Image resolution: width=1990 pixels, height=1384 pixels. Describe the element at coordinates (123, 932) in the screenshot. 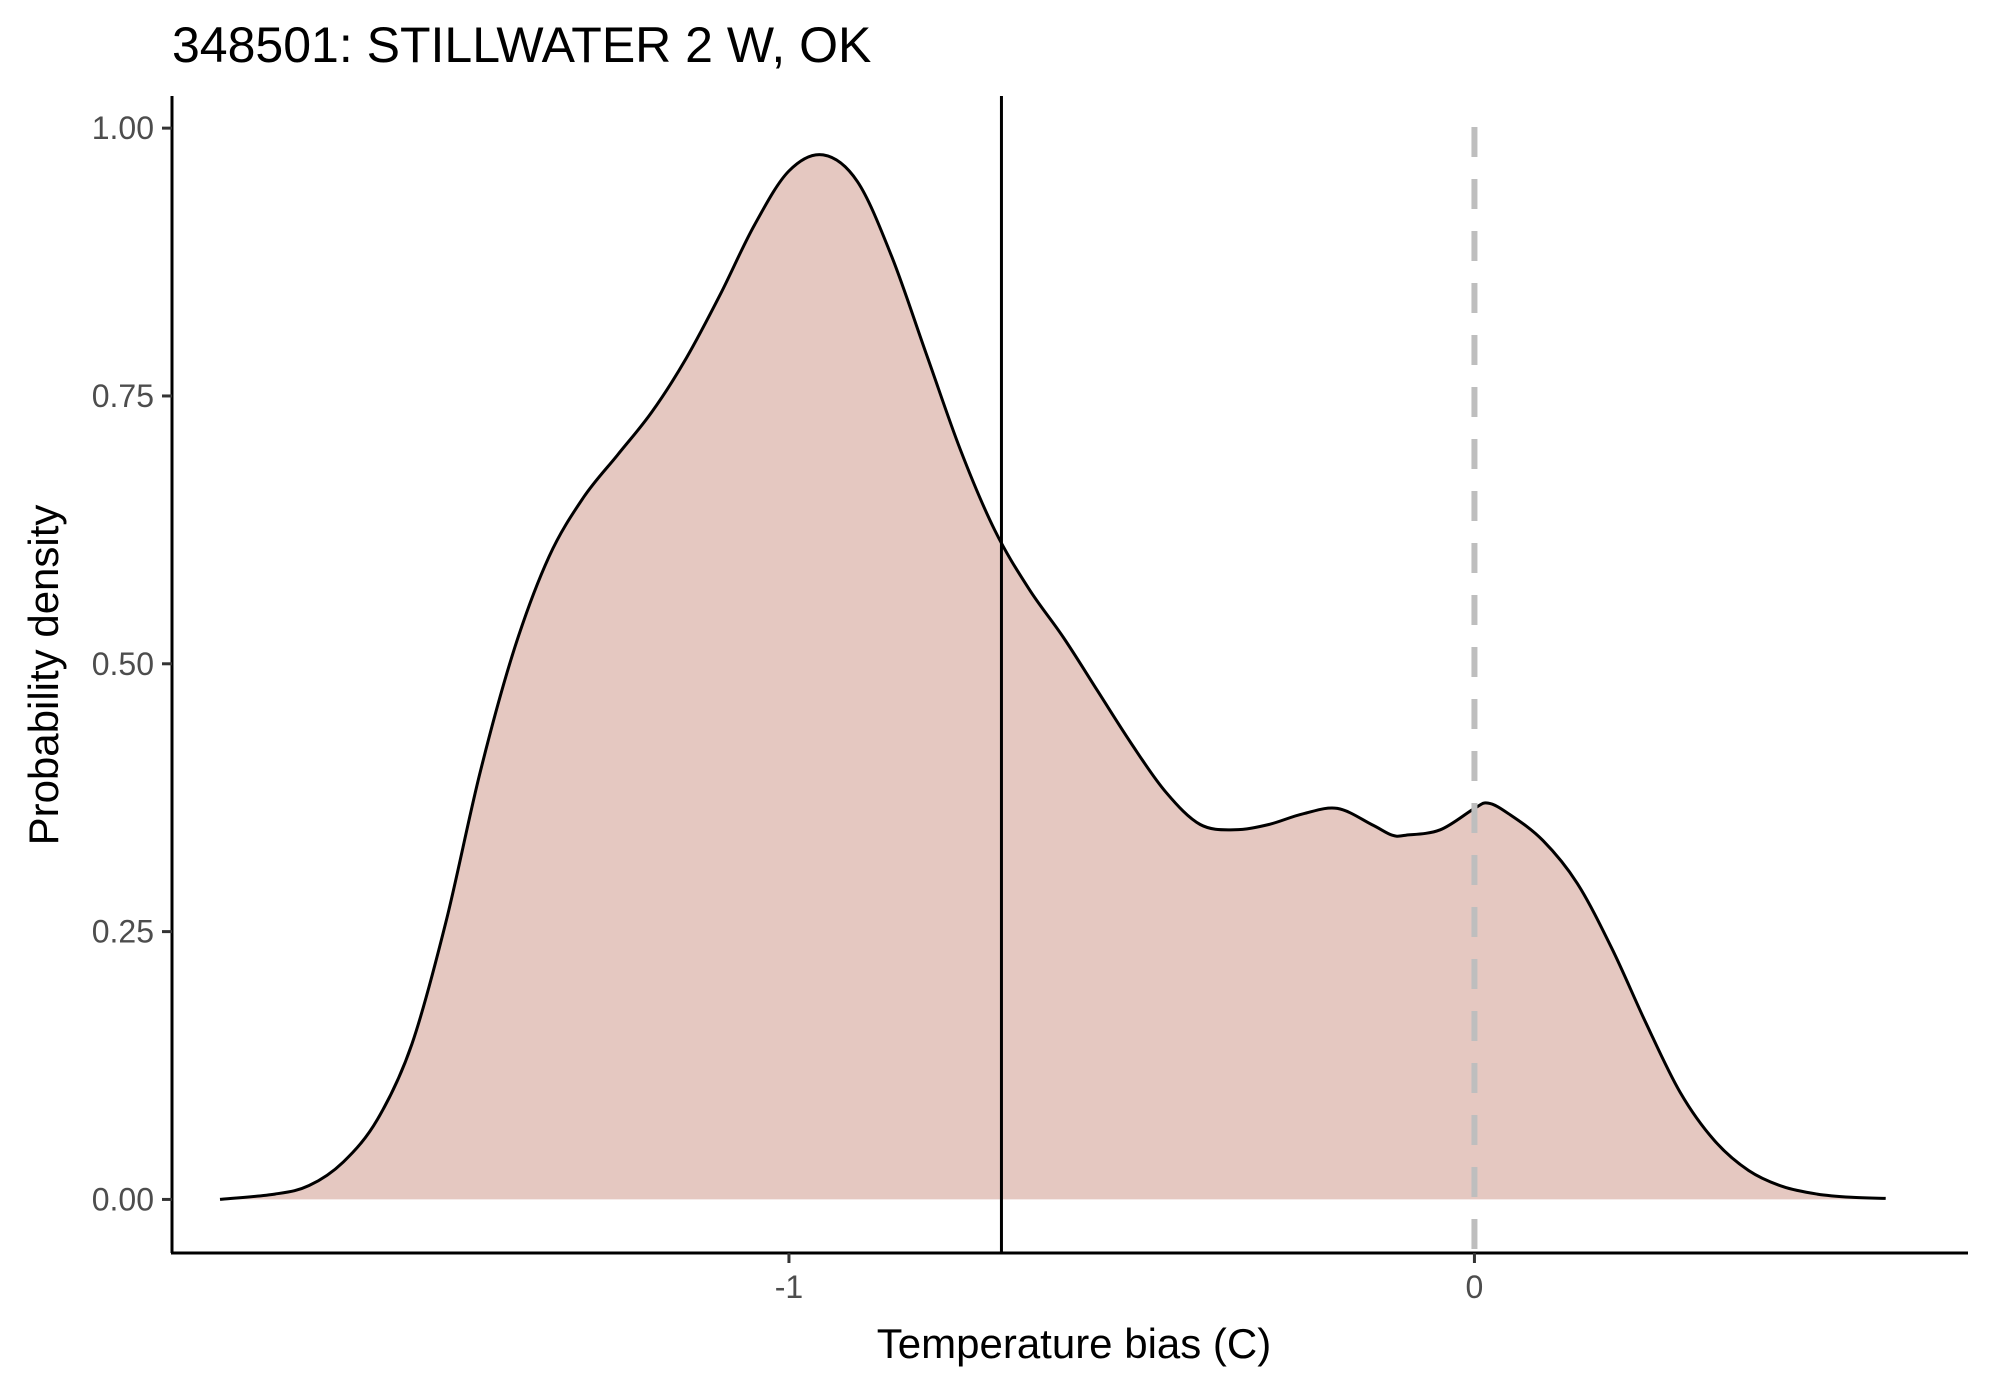

I see `y-tick-label: 0.25` at that location.